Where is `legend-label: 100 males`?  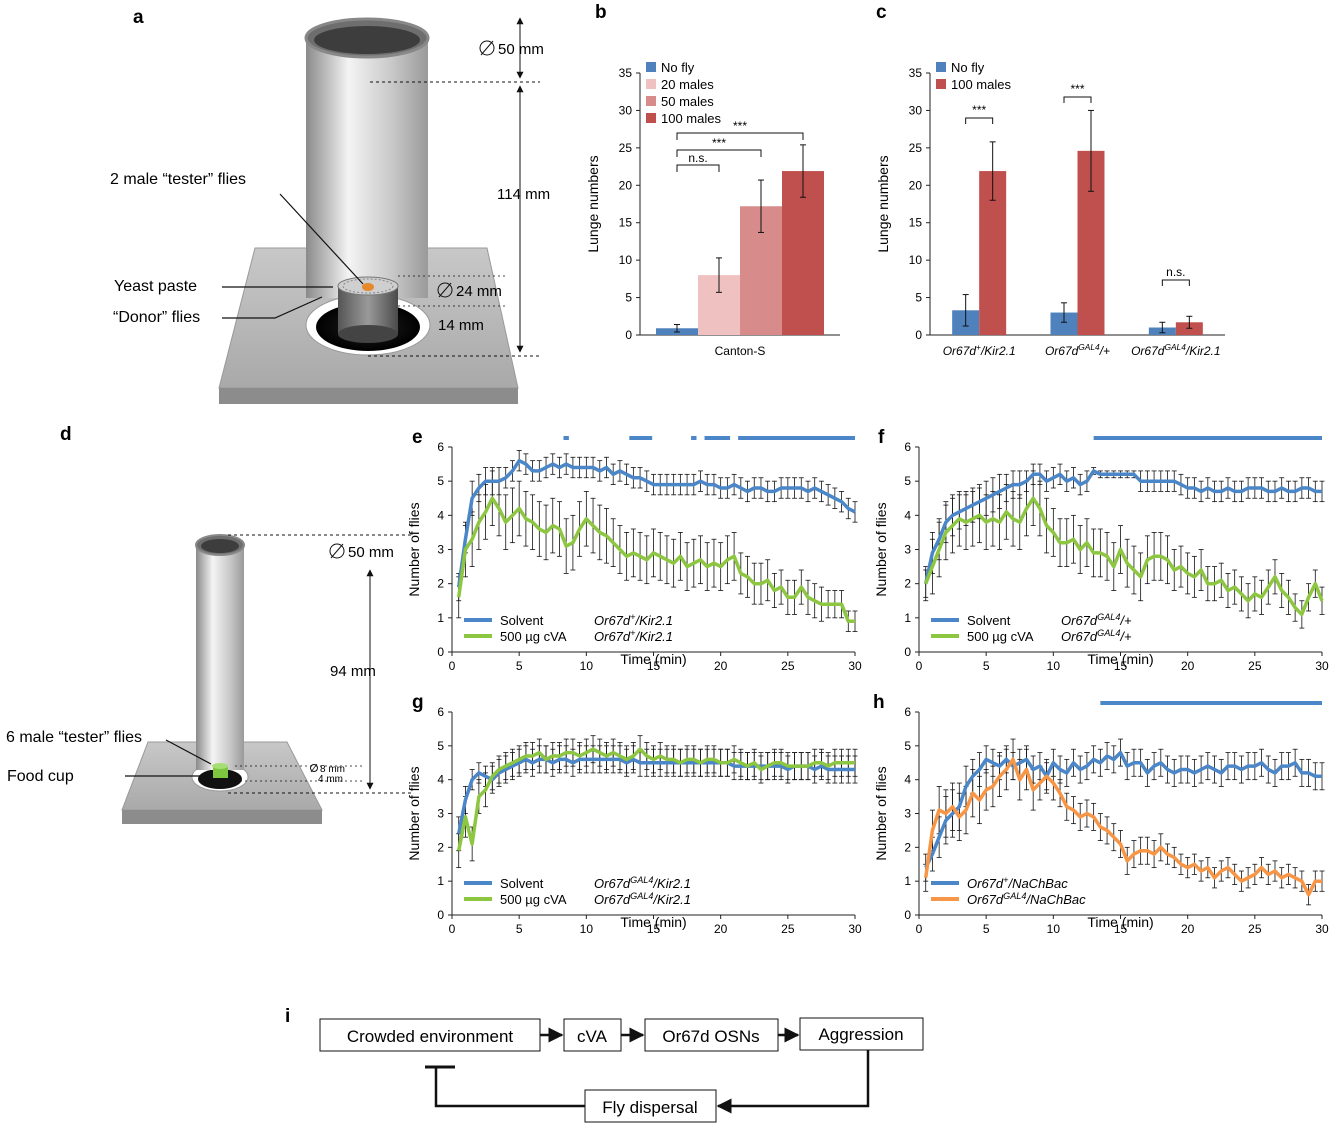 legend-label: 100 males is located at coordinates (981, 84).